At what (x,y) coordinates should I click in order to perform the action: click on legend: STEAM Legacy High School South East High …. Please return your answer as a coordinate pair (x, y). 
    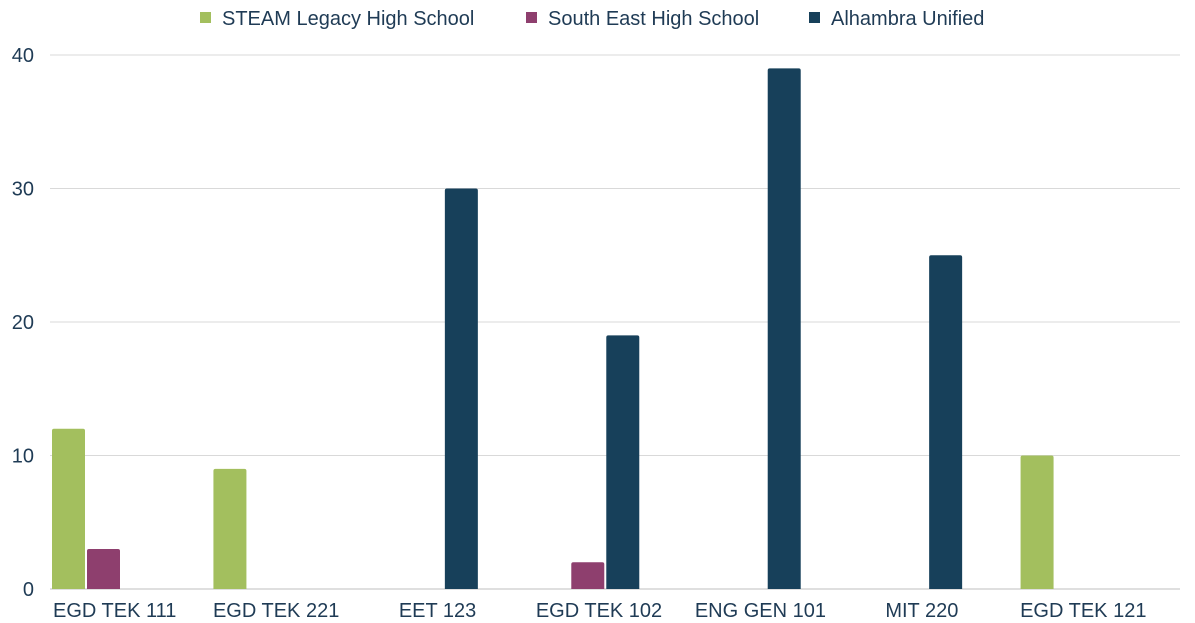
    Looking at the image, I should click on (592, 19).